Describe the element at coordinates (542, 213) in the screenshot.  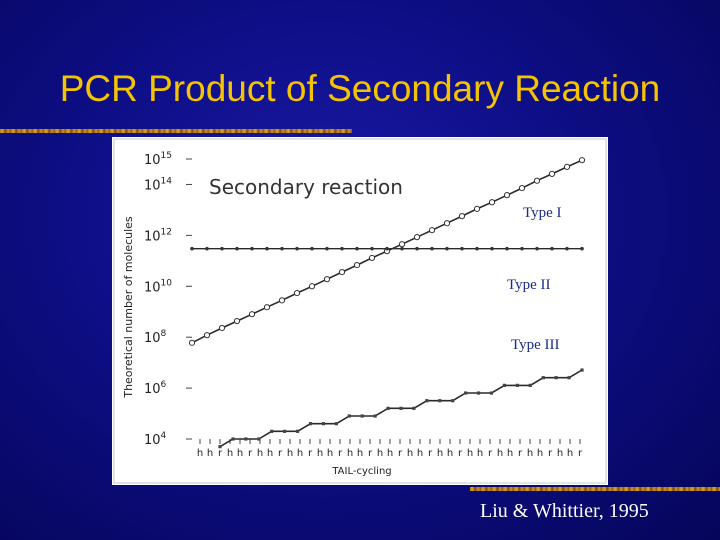
I see `annotation-type-1: Type I` at that location.